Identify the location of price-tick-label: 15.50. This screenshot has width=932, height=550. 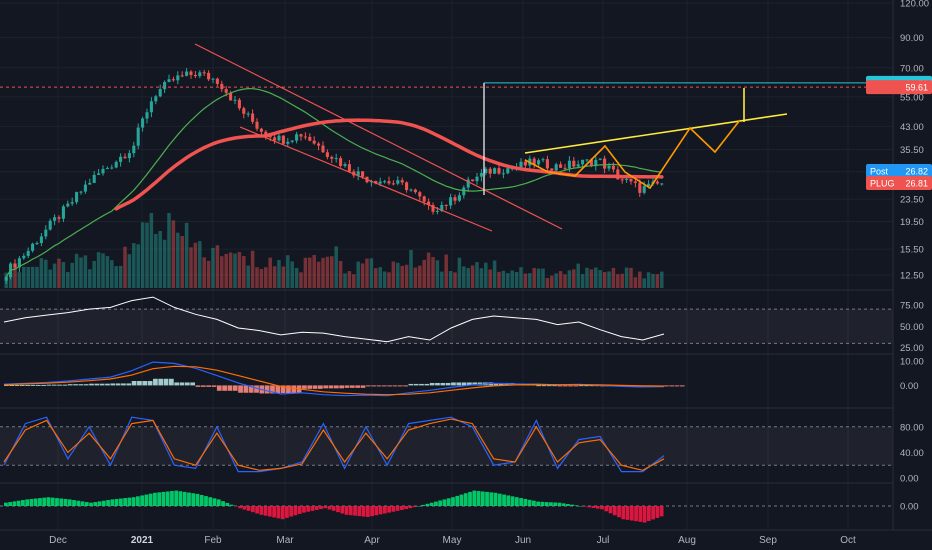
(912, 250).